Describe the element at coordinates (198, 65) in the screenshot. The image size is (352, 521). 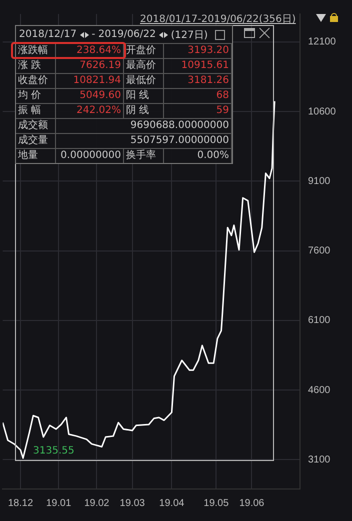
I see `annotation: 10915.61` at that location.